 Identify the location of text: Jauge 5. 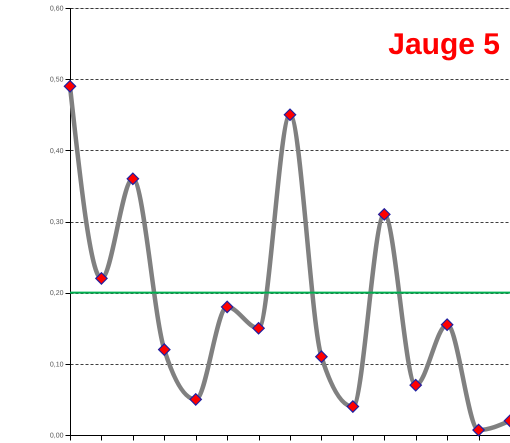
(444, 44).